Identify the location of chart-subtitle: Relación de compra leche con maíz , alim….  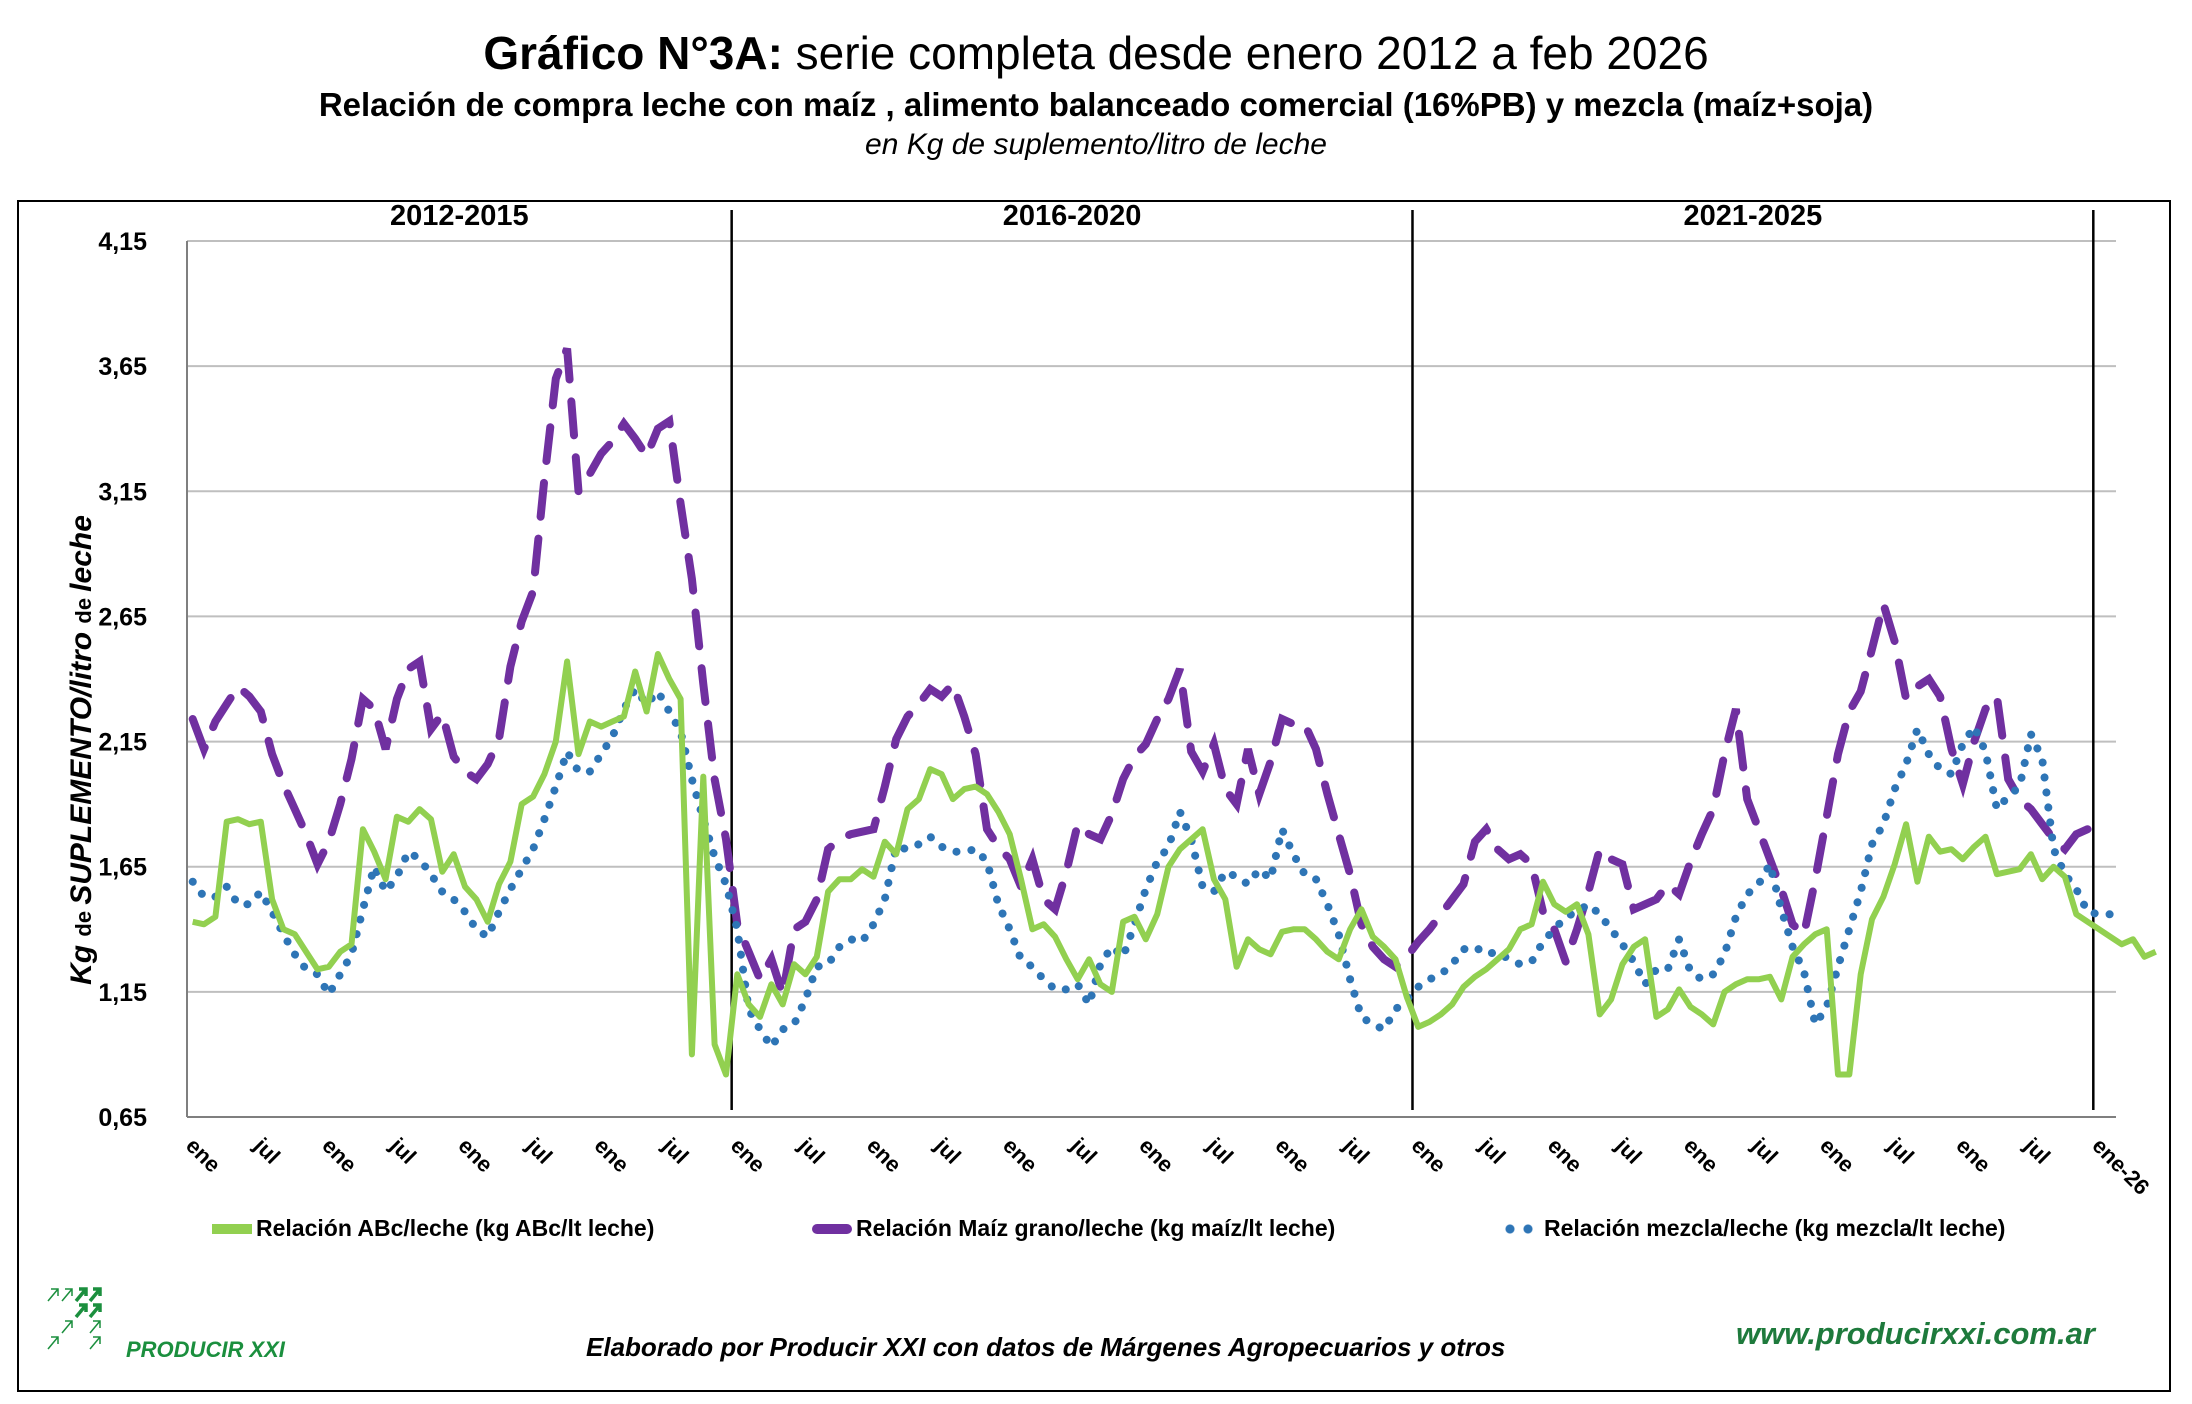
(1096, 104).